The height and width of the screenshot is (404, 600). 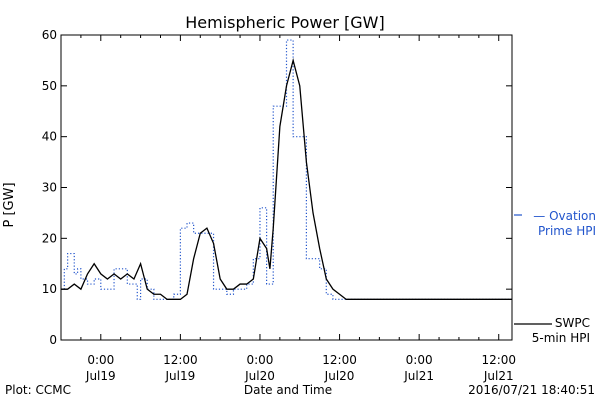 I want to click on legend-label-swpc-line1: SWPC, so click(x=572, y=323).